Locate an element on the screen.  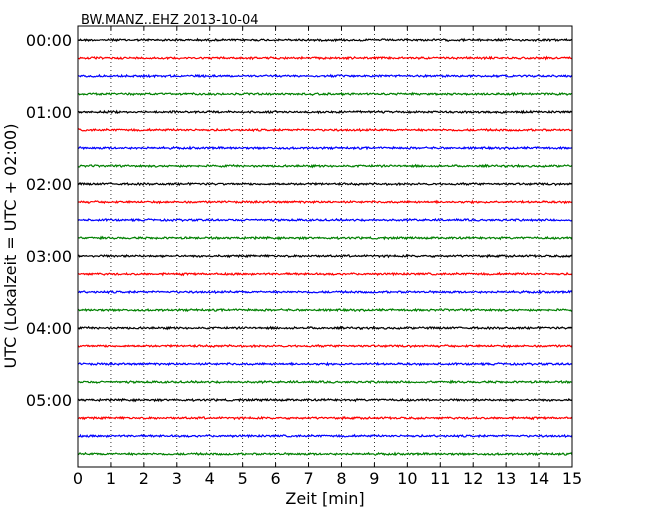
x-tick-label: 6 is located at coordinates (276, 478).